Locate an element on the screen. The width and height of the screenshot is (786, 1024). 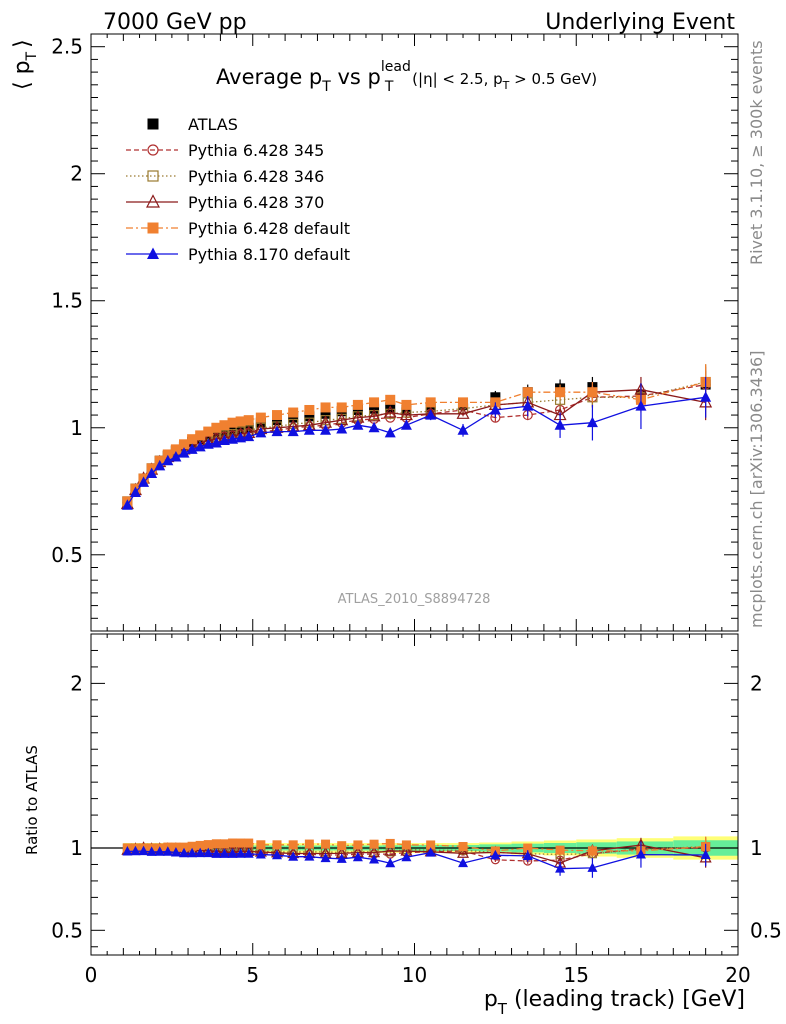
legend-label-5: Pythia 8.170 default is located at coordinates (269, 254).